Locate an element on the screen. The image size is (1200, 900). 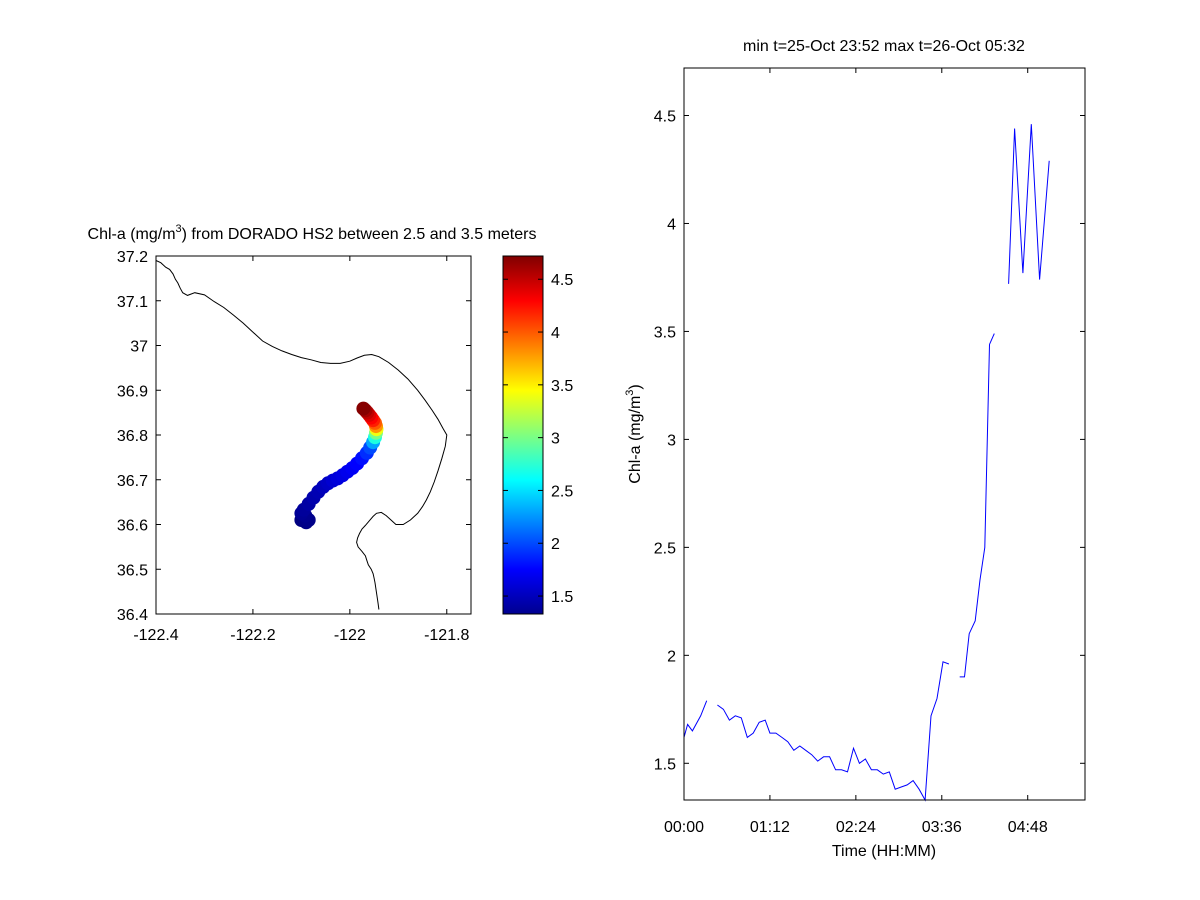
timeseries-x-tick-label: 01:12 is located at coordinates (770, 827).